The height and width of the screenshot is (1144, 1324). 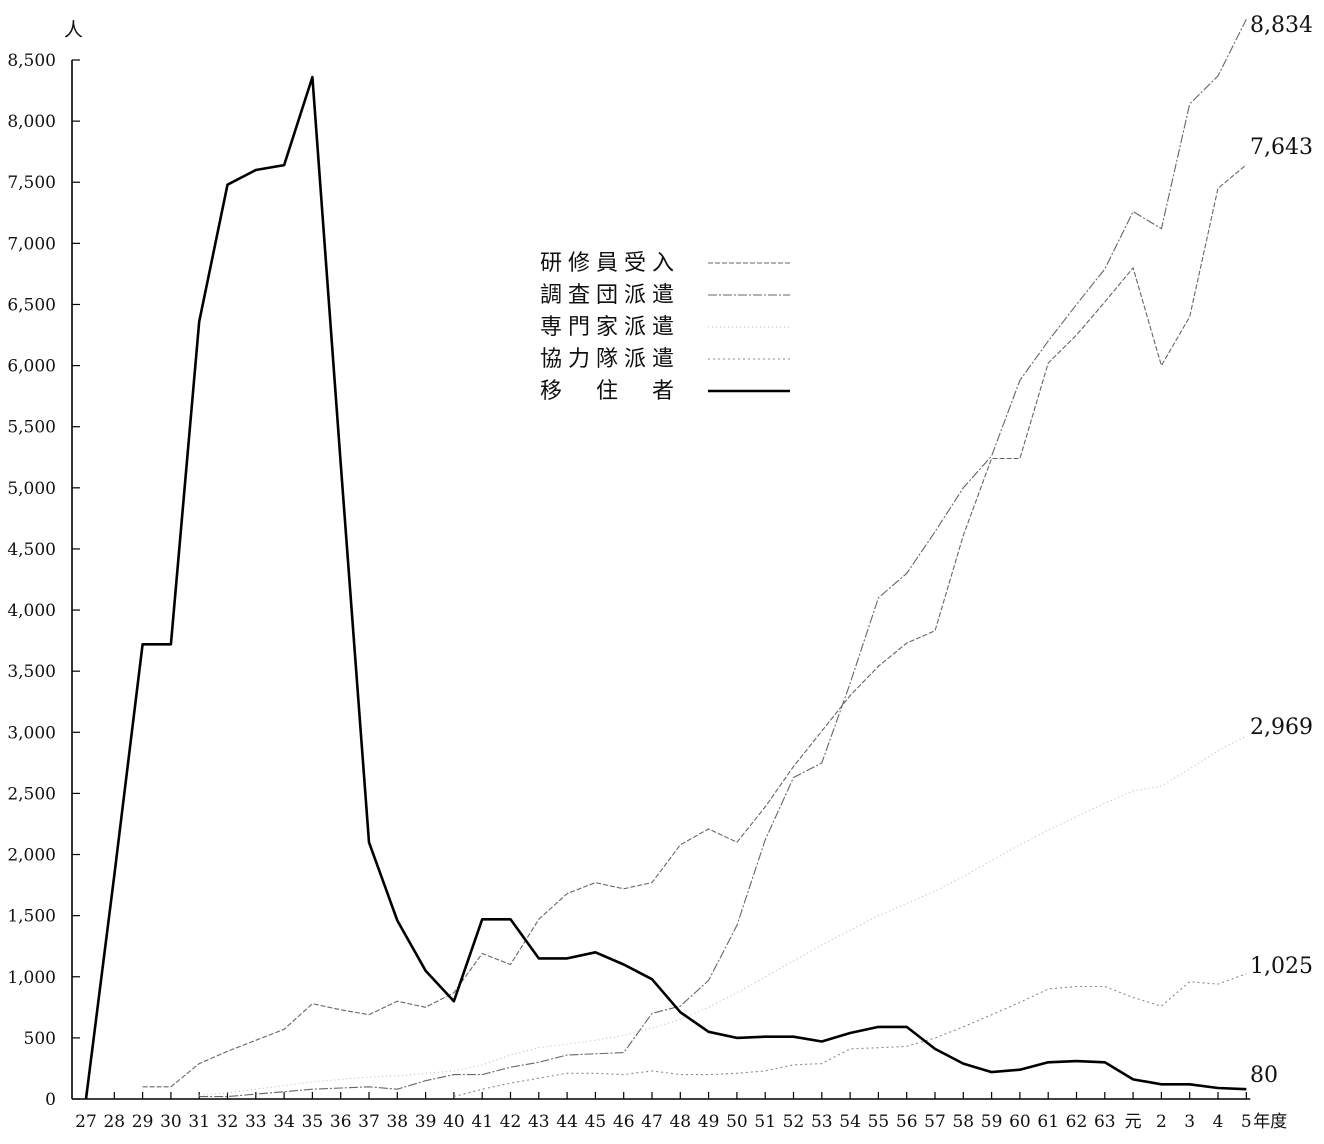 What do you see at coordinates (31, 672) in the screenshot?
I see `y-tick-label: 3,500` at bounding box center [31, 672].